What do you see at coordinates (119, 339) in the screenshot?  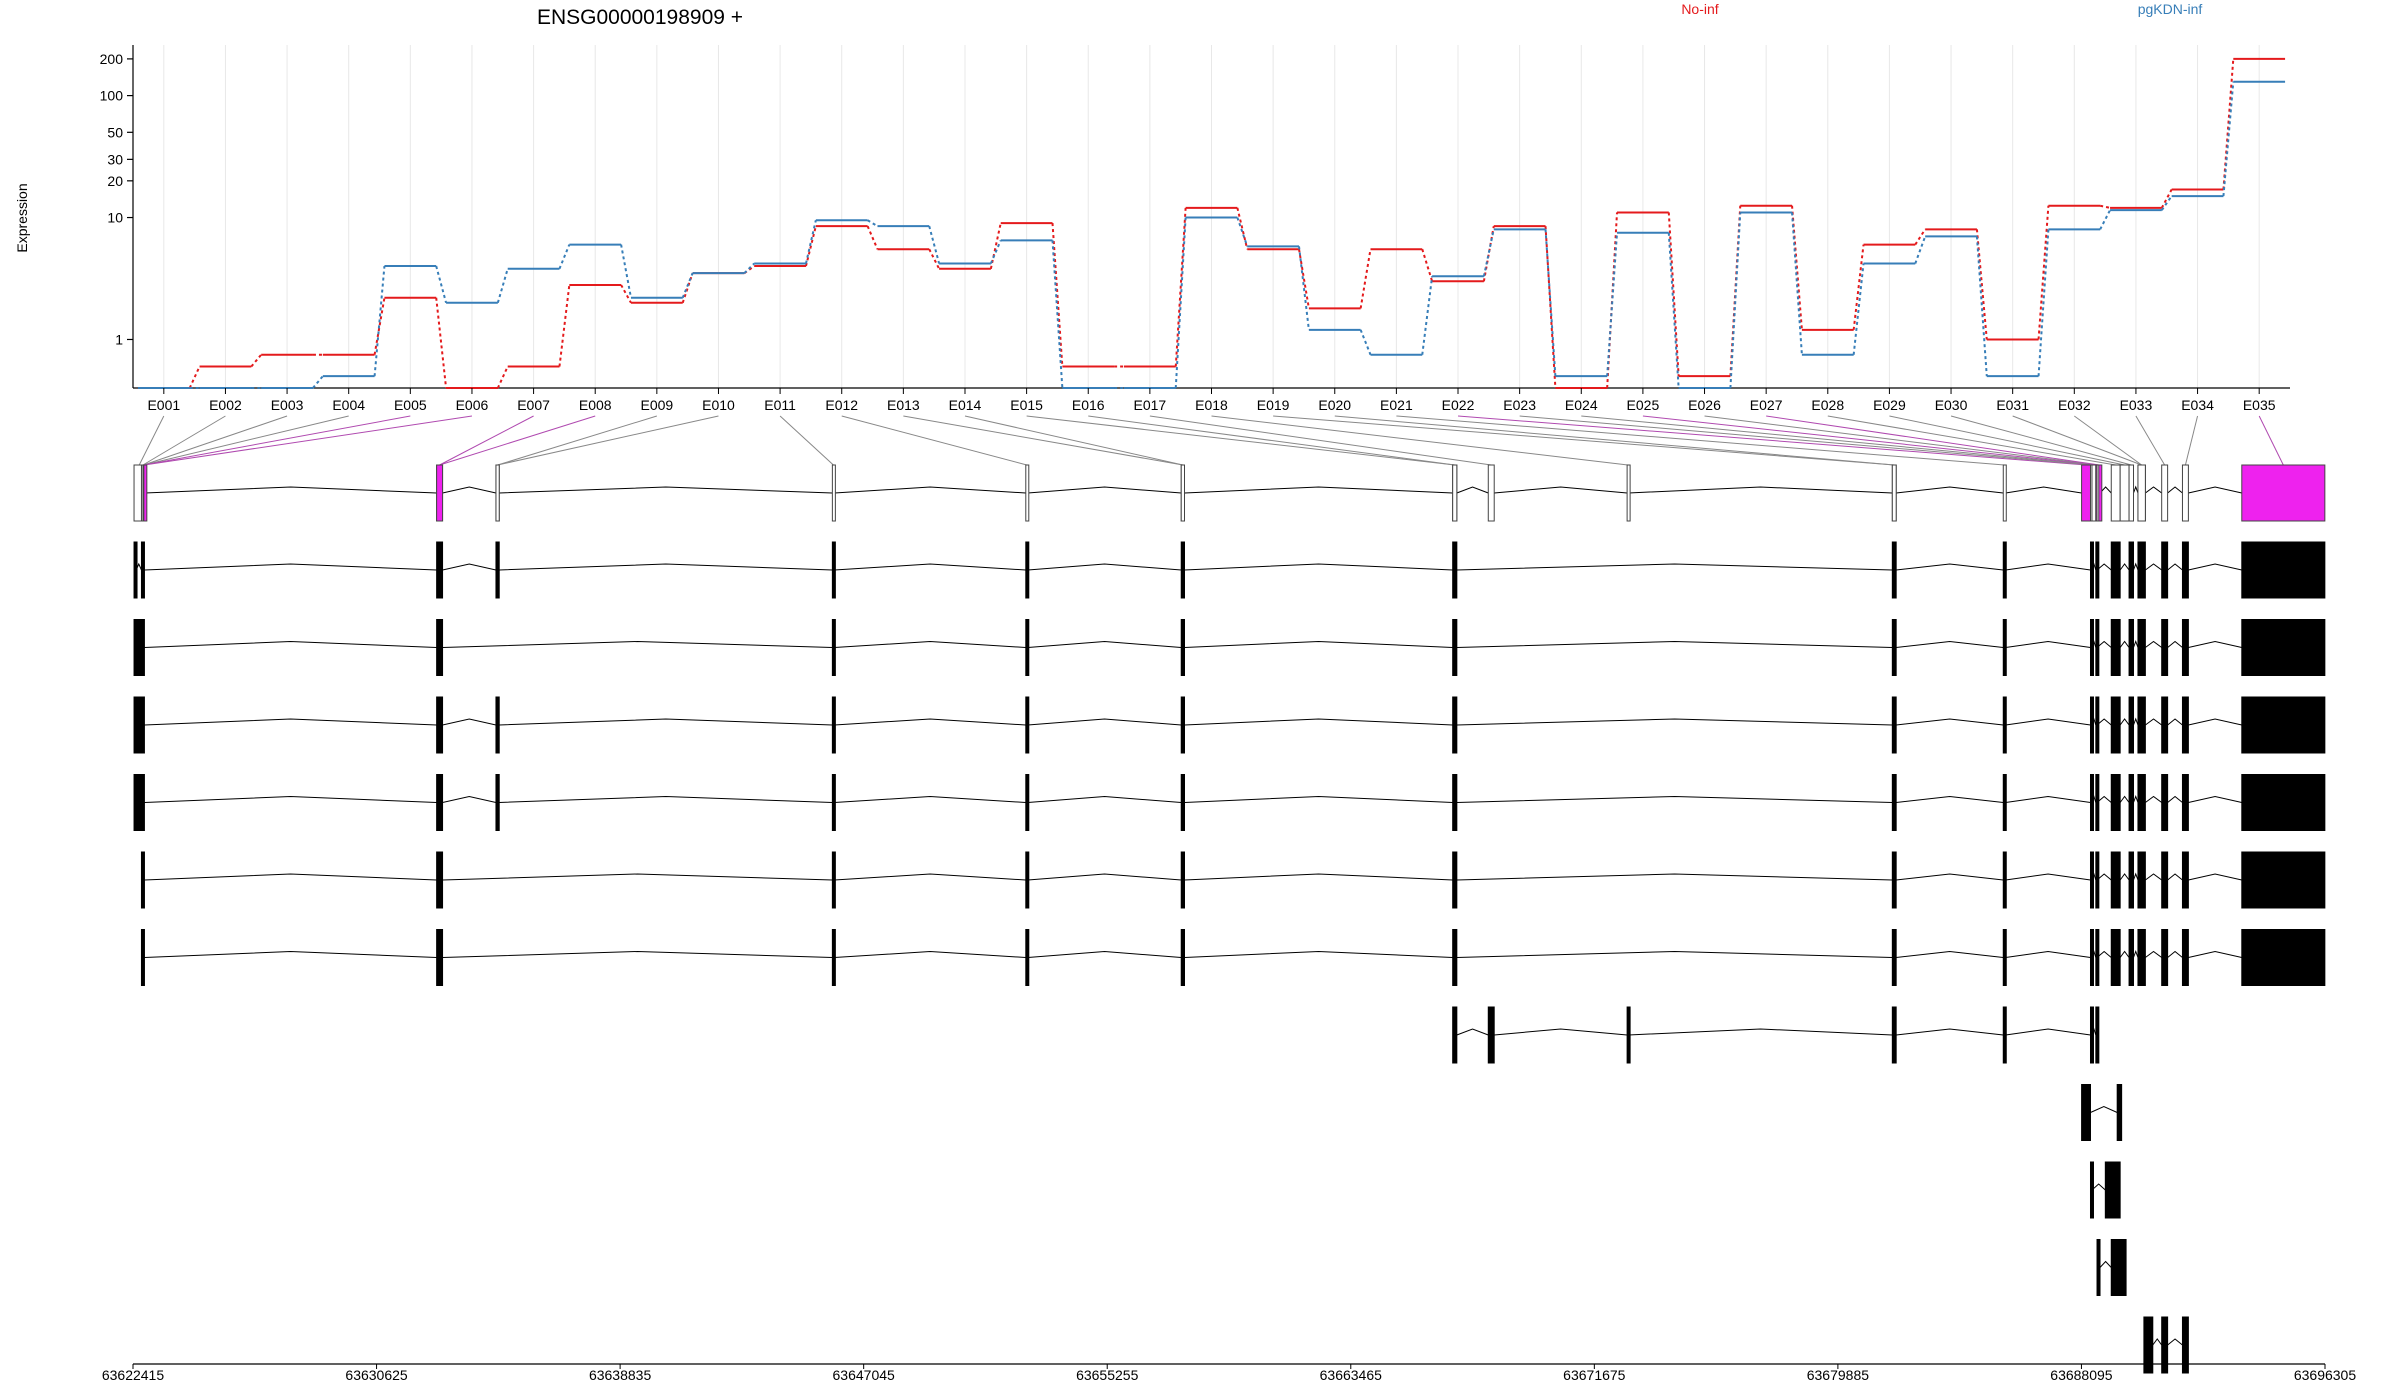 I see `y-tick-label: 1` at bounding box center [119, 339].